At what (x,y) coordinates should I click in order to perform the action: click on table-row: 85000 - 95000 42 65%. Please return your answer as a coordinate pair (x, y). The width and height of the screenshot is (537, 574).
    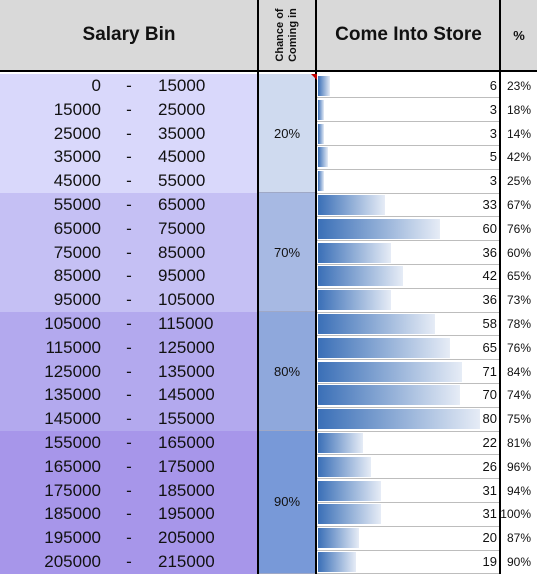
    Looking at the image, I should click on (268, 276).